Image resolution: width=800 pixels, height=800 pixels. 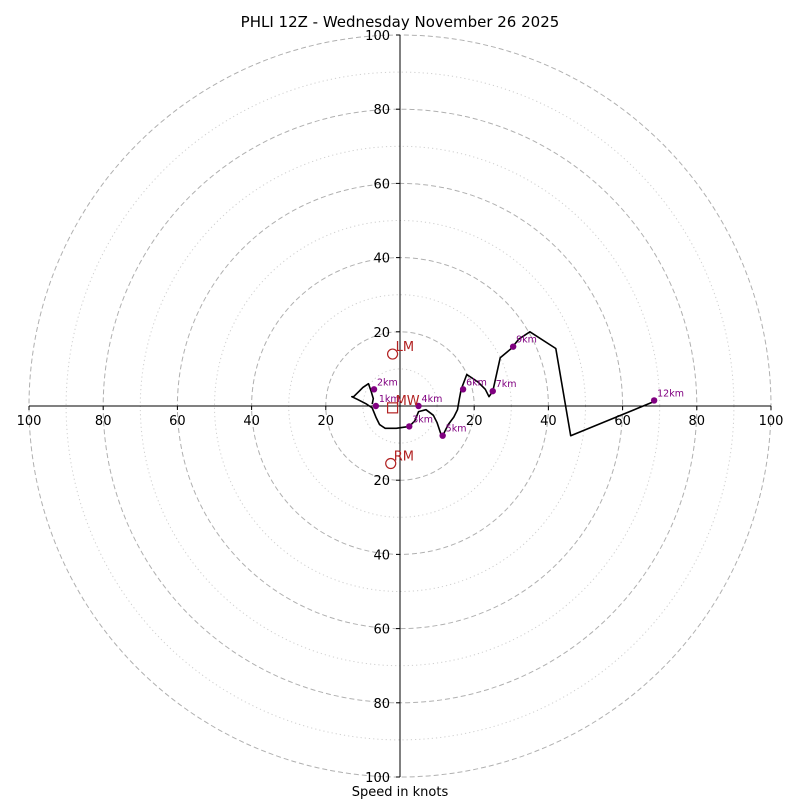 What do you see at coordinates (381, 481) in the screenshot?
I see `y-tick-label-4: 20` at bounding box center [381, 481].